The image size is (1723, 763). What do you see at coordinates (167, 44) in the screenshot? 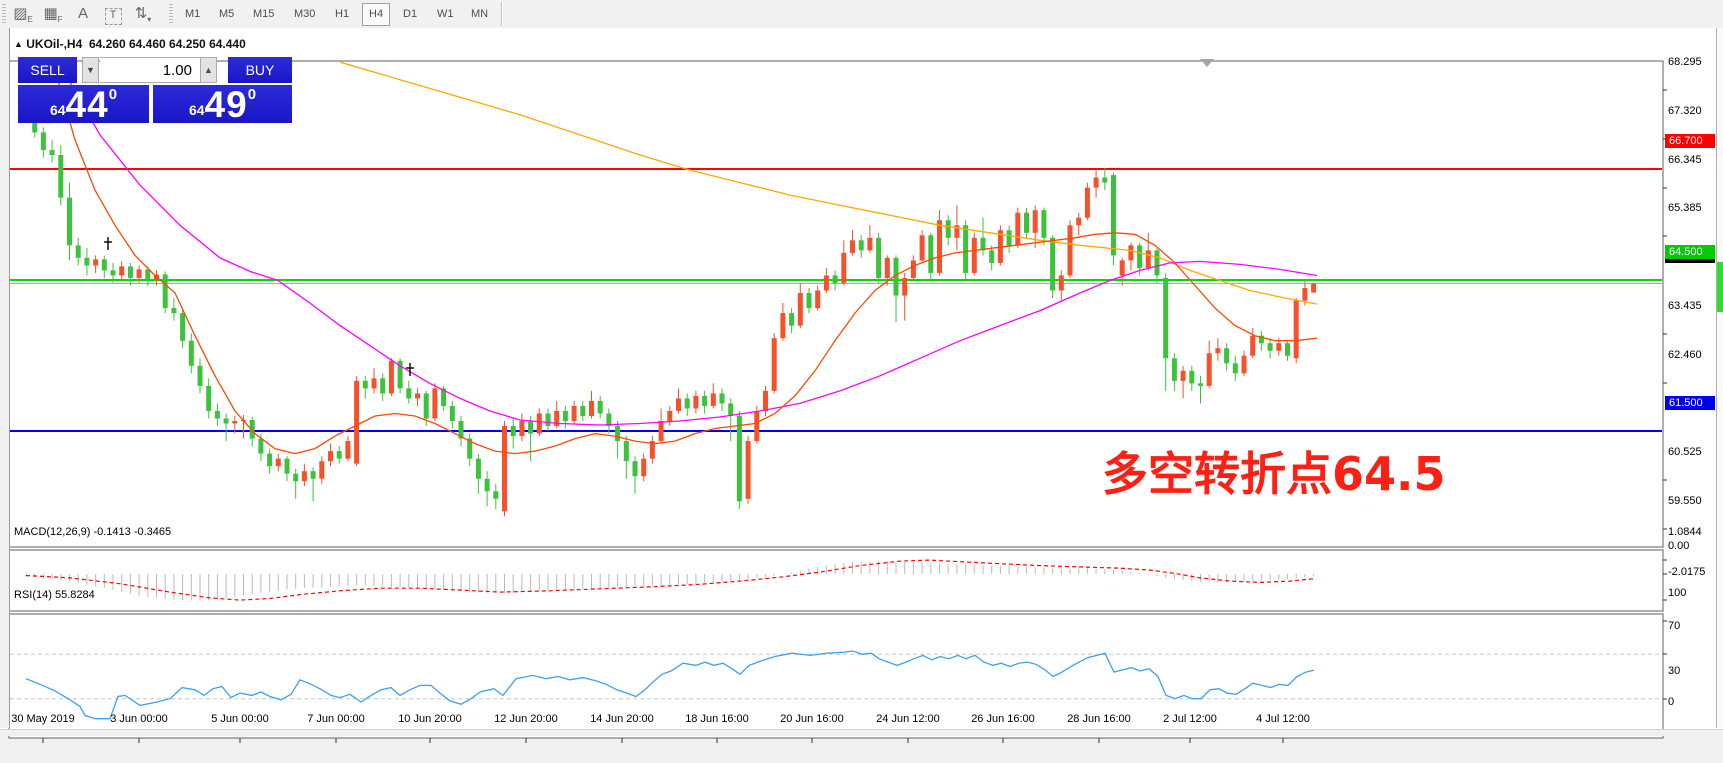
I see `ohlc-values: 64.260 64.460 64.250 64.440` at bounding box center [167, 44].